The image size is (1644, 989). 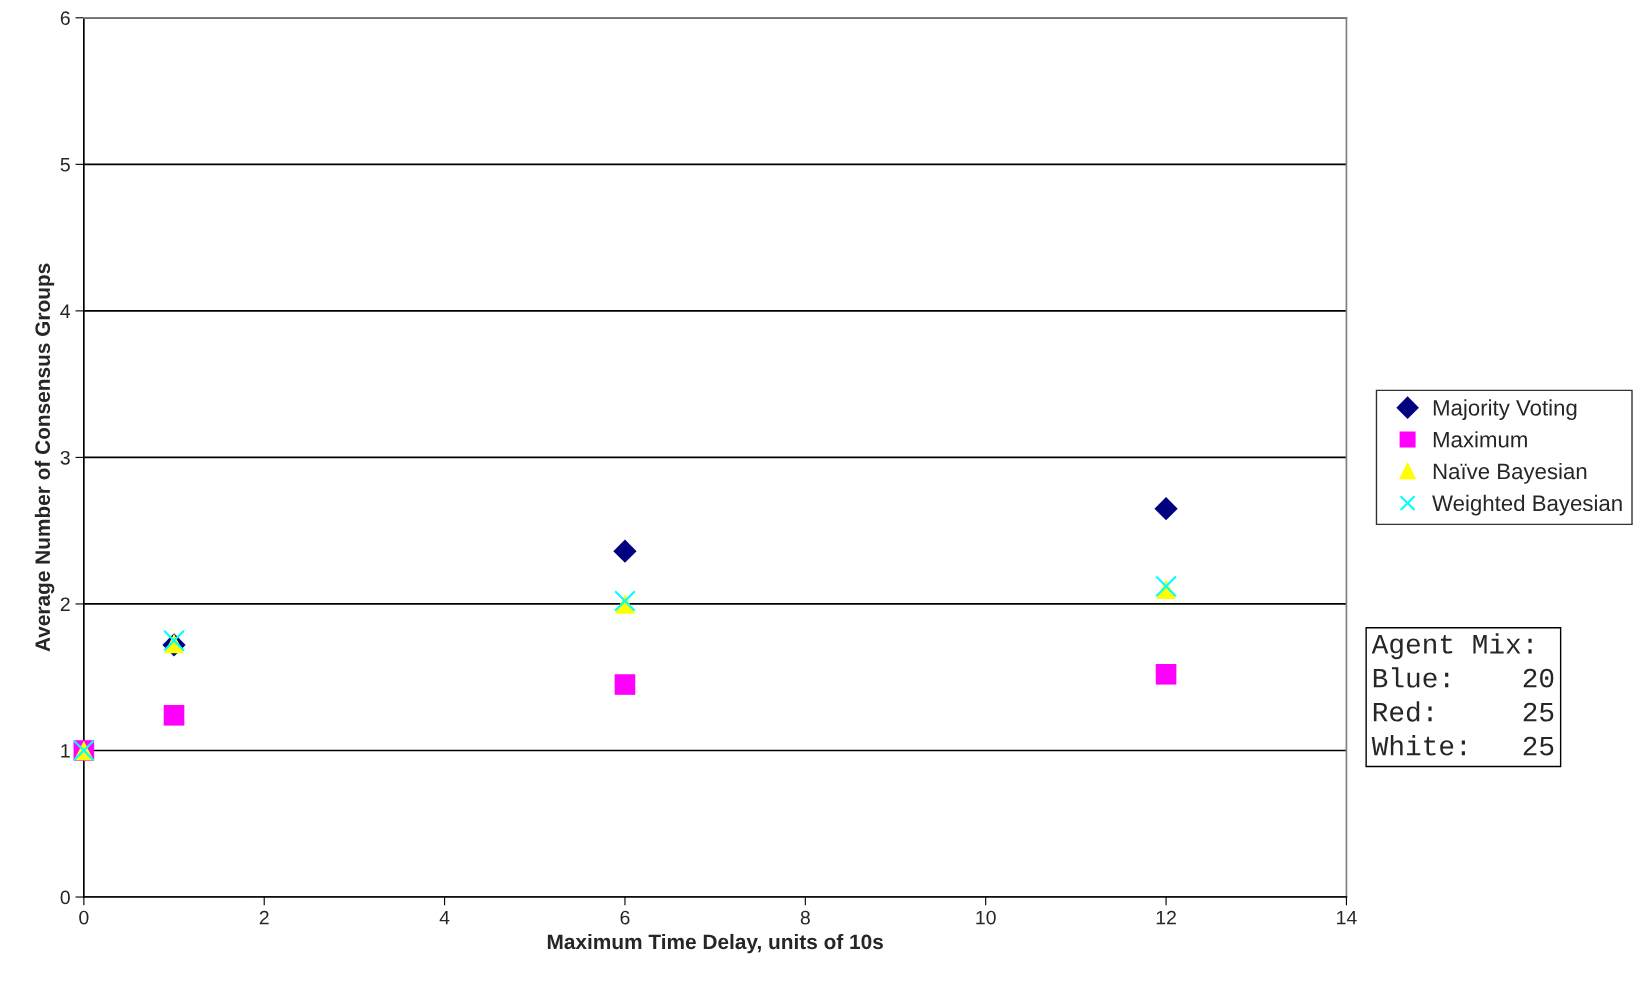 I want to click on text: Agent Mix: Blue: 20 Red: 25 White: 25, so click(x=1462, y=694).